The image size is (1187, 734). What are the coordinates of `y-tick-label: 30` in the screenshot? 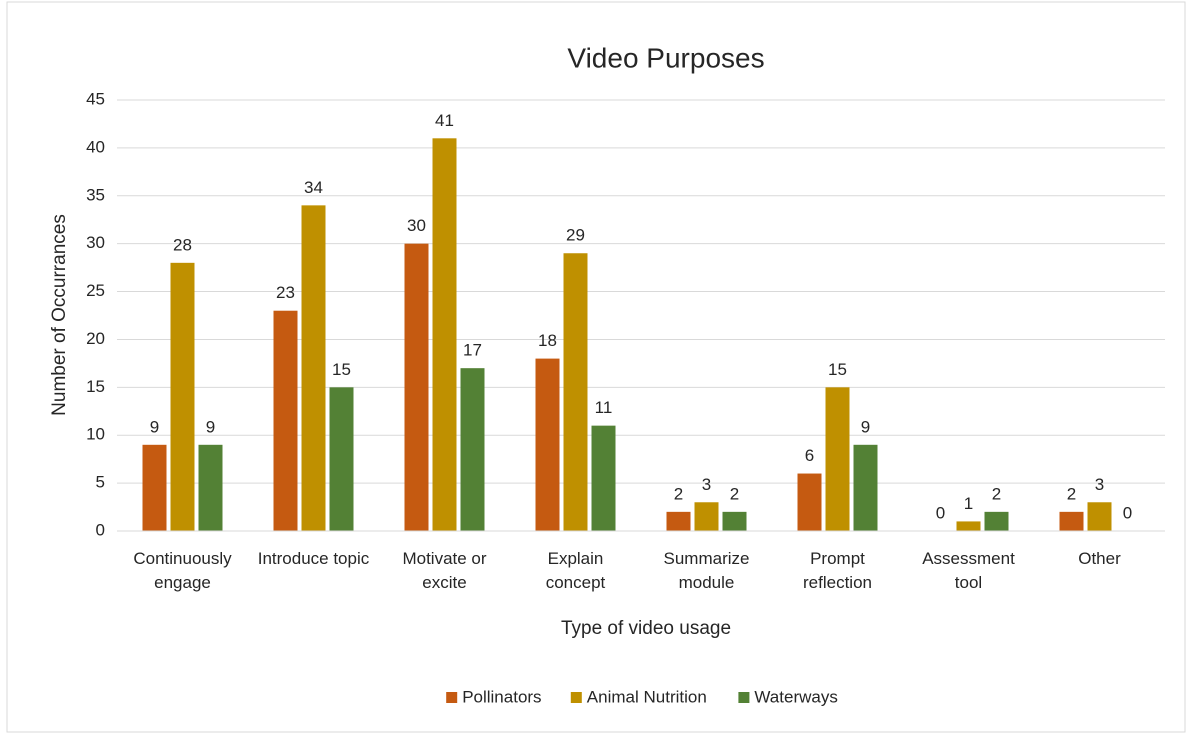 It's located at (95, 242).